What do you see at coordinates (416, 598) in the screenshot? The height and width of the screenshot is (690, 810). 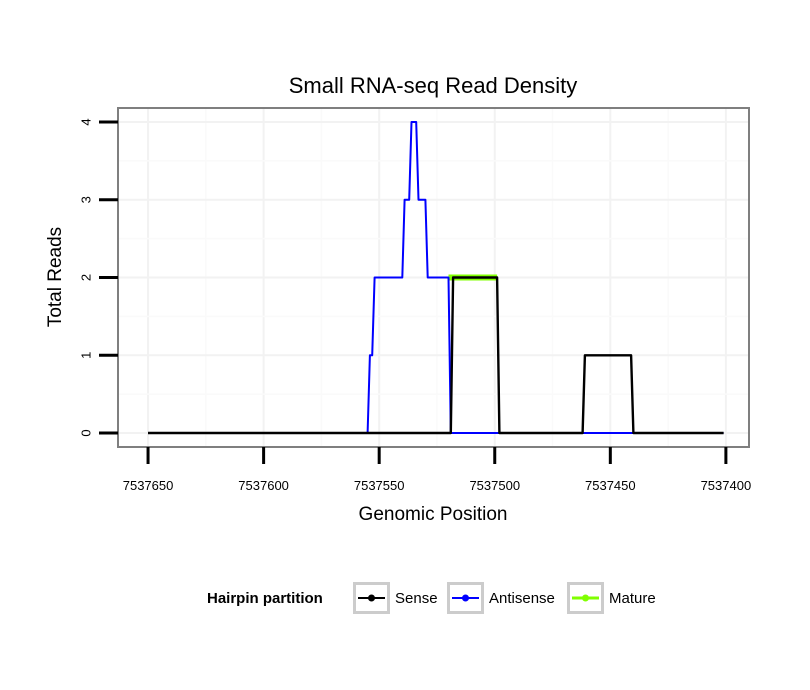 I see `legend-label: Sense` at bounding box center [416, 598].